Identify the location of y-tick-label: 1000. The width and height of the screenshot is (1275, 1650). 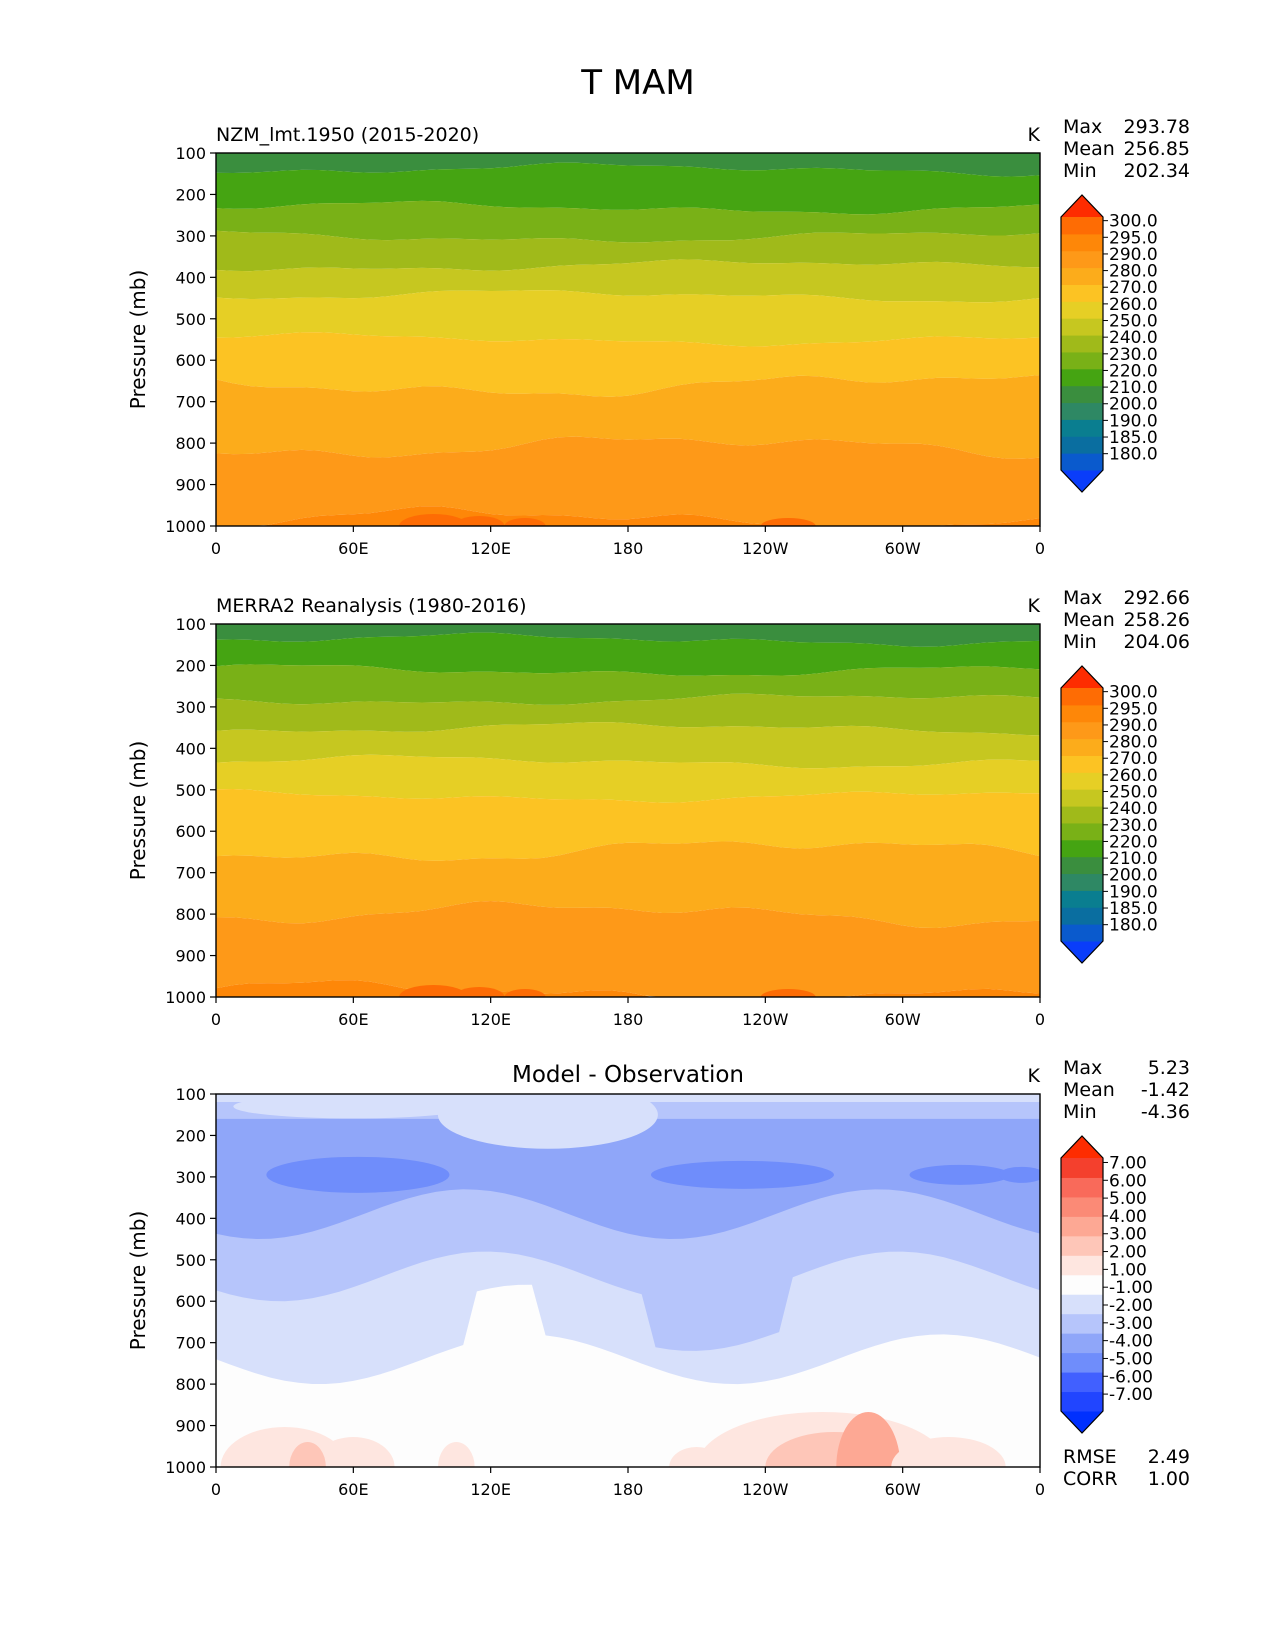
(185, 526).